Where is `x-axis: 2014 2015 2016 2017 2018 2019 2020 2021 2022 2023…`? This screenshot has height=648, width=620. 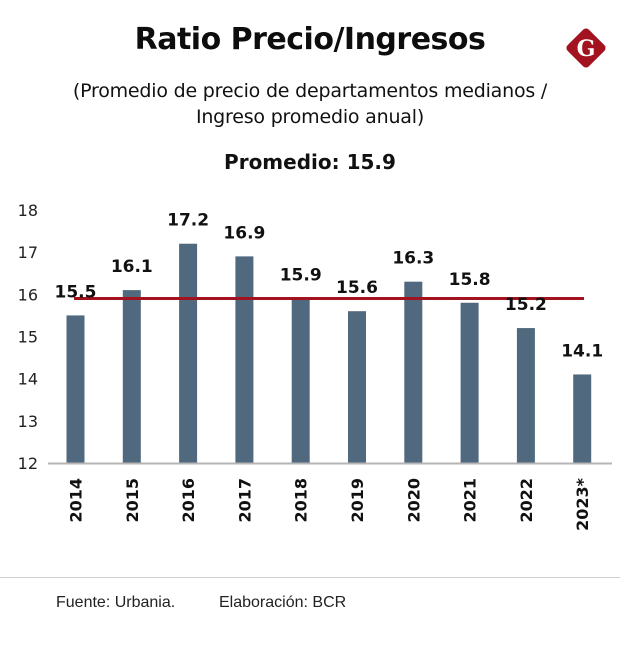
x-axis: 2014 2015 2016 2017 2018 2019 2020 2021 2022 2023… is located at coordinates (330, 504).